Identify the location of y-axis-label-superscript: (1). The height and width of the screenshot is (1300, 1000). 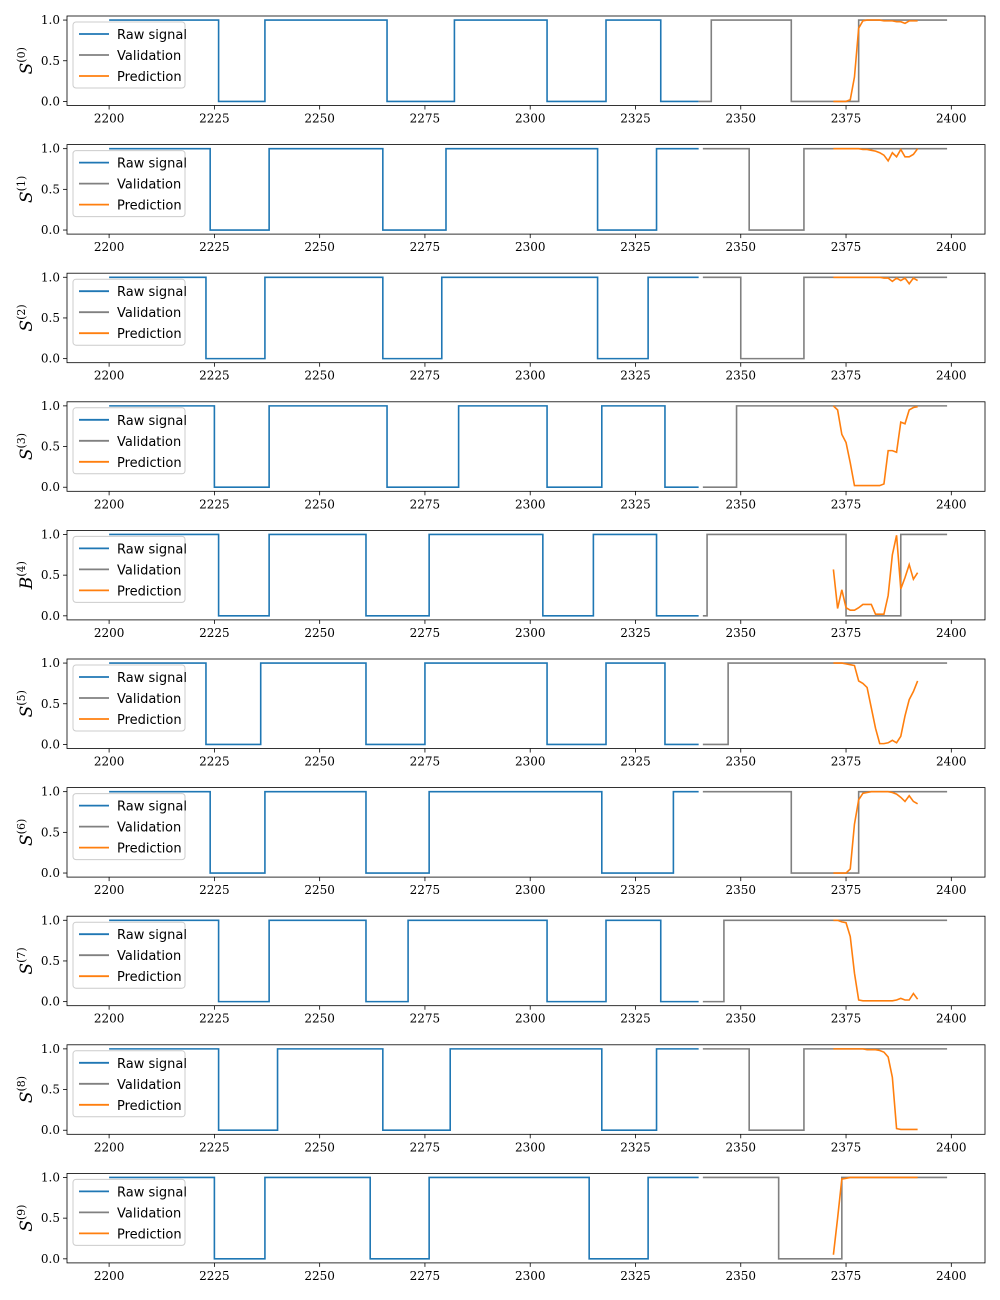
(21, 184).